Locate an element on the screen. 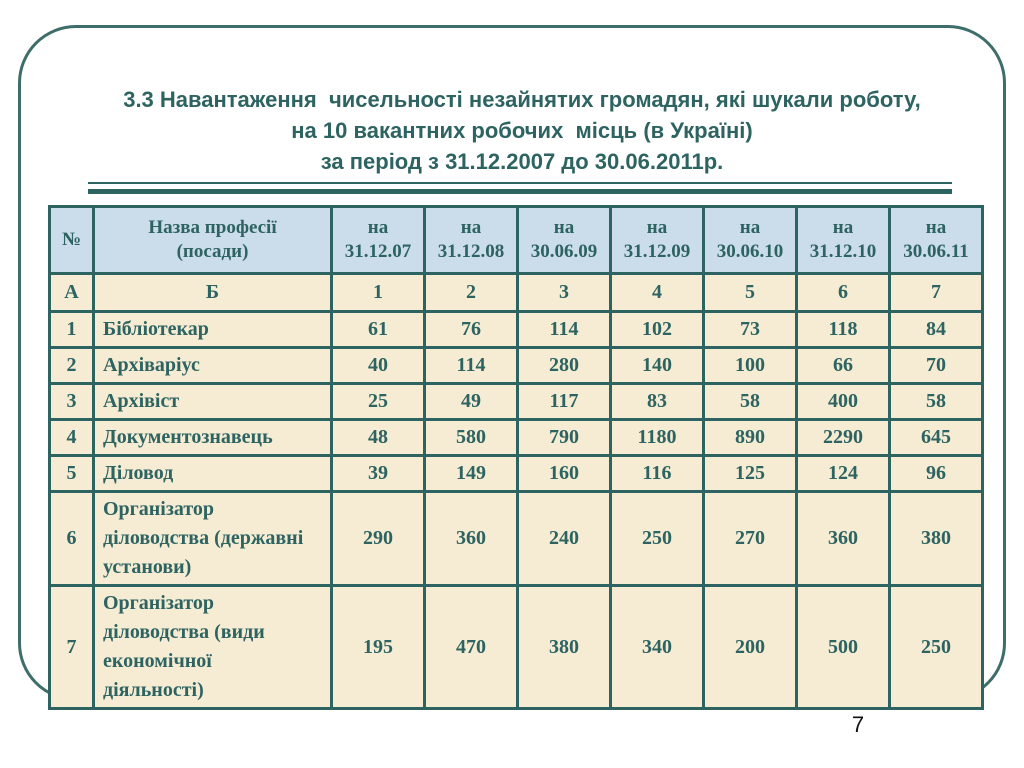 This screenshot has width=1024, height=768. table-index-row: А Б 1 2 3 4 5 6 7 is located at coordinates (516, 292).